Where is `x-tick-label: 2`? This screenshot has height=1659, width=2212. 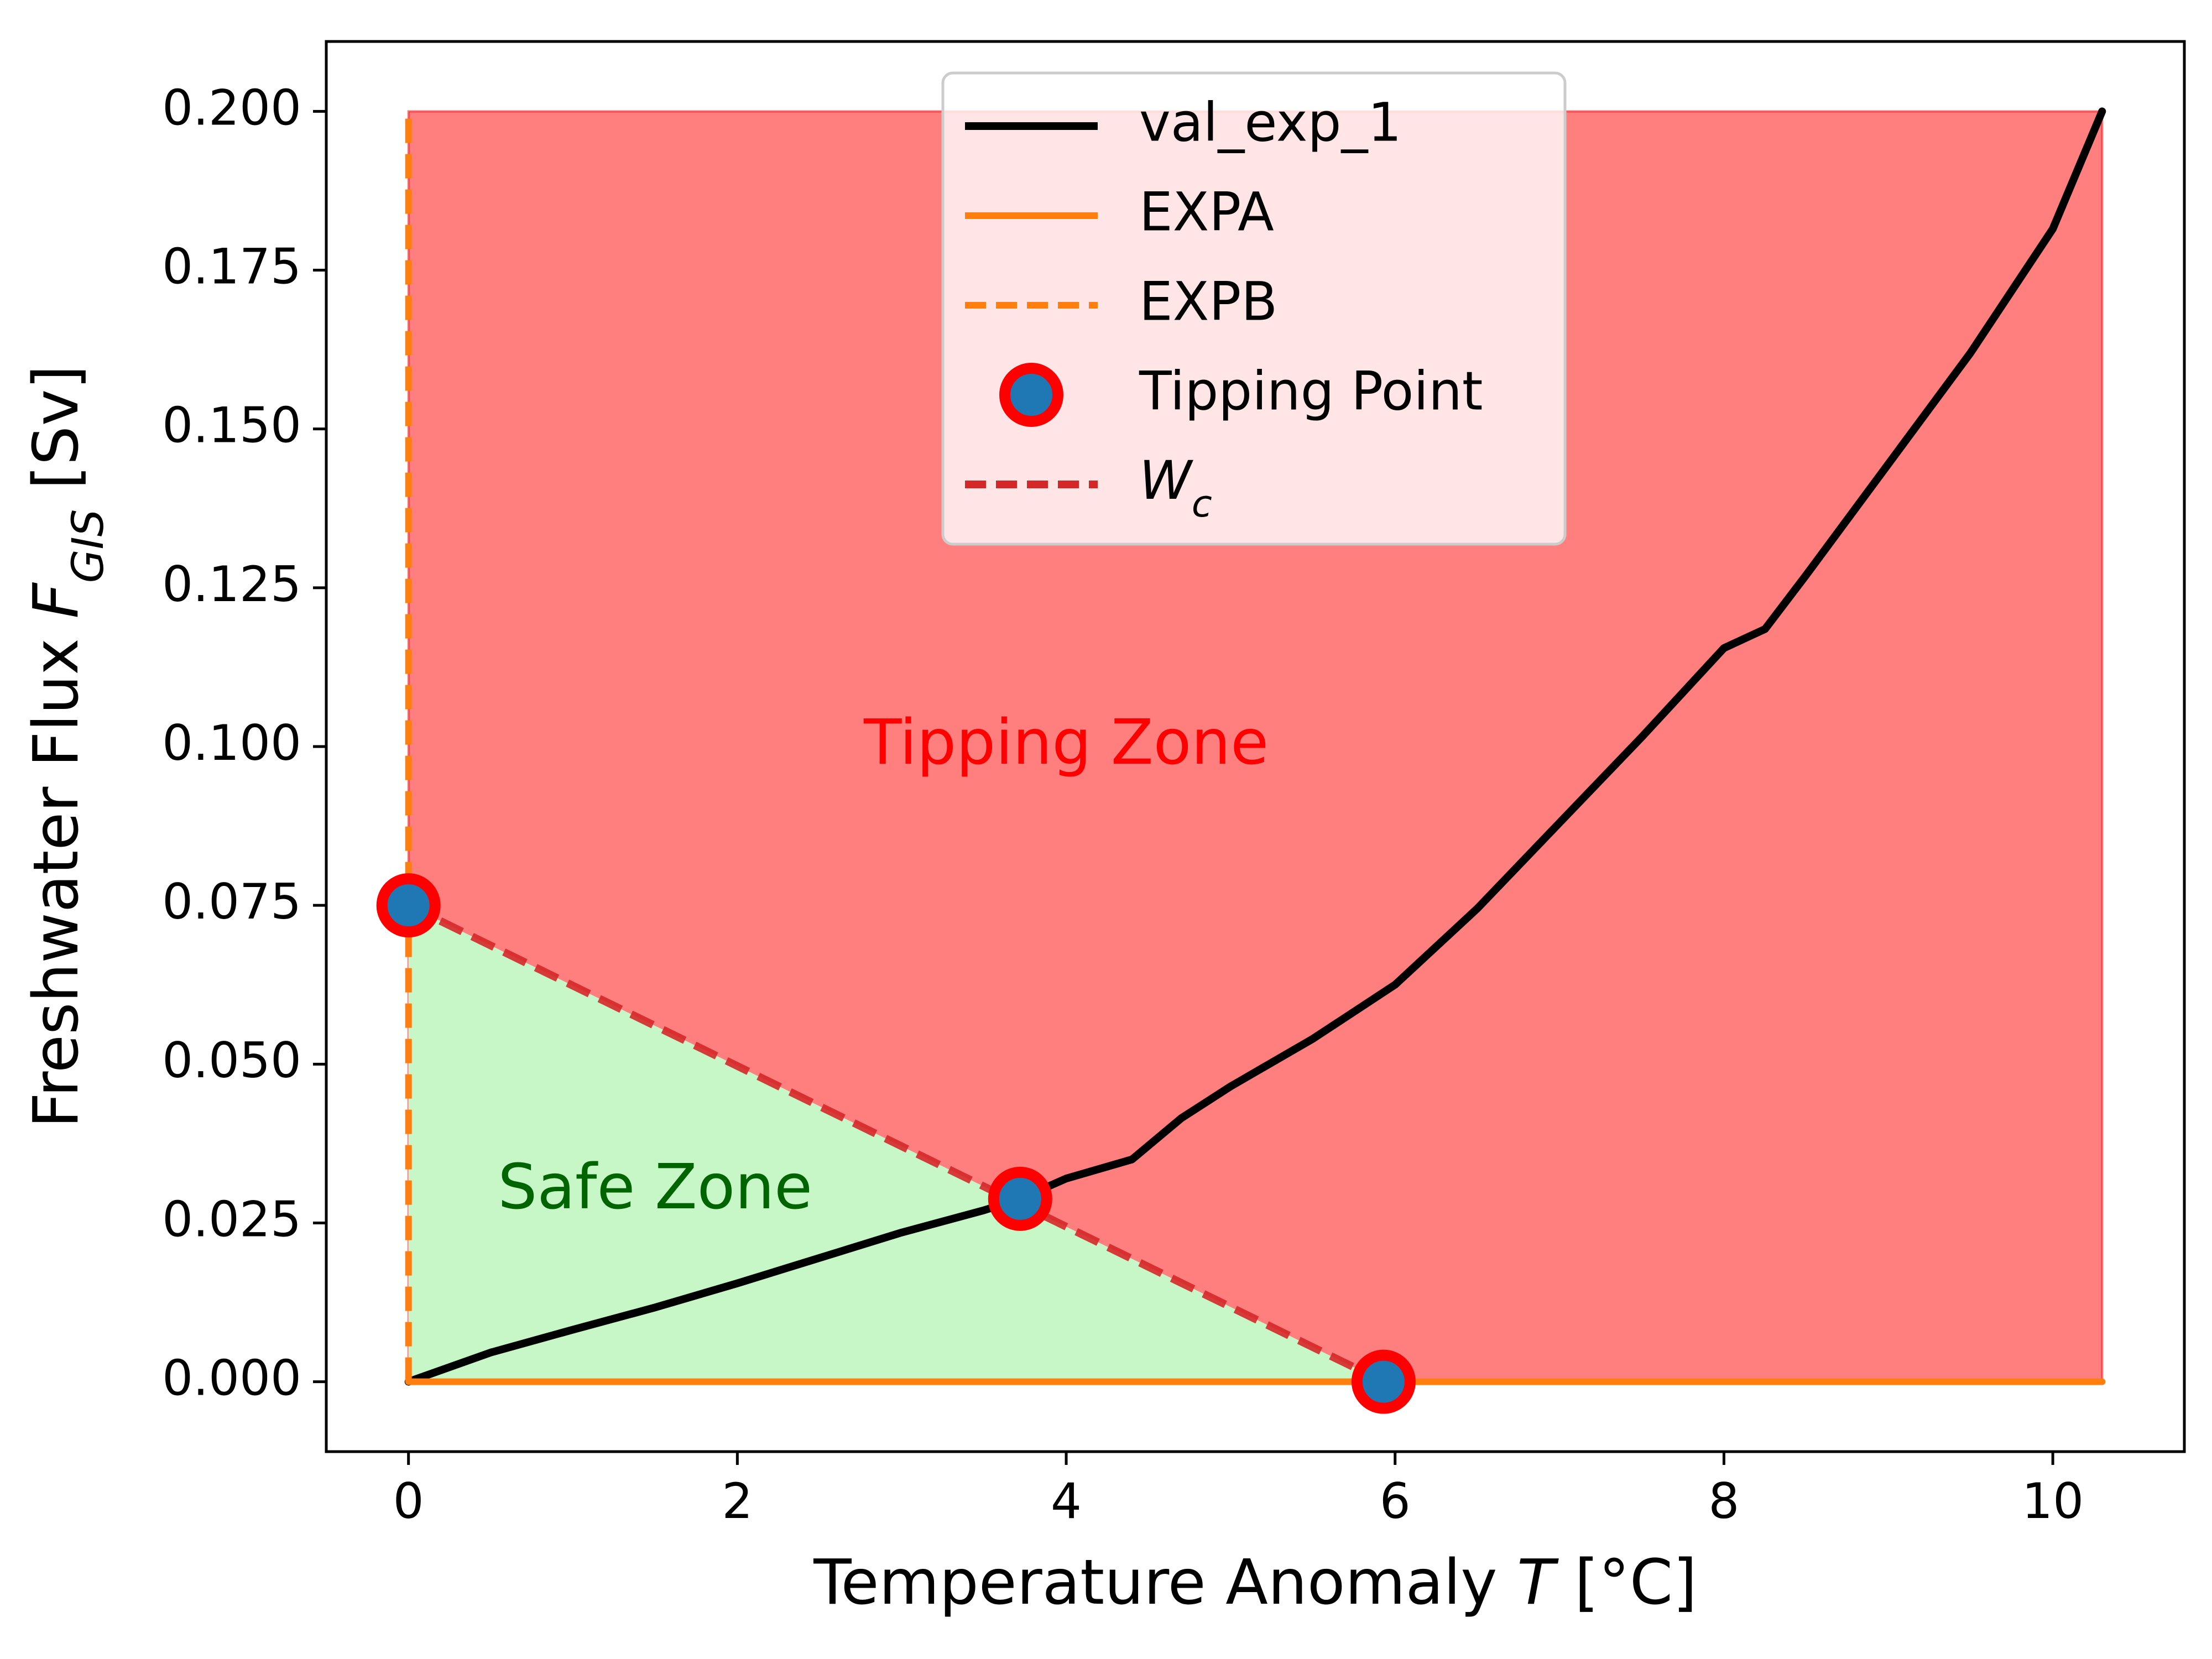
x-tick-label: 2 is located at coordinates (737, 1502).